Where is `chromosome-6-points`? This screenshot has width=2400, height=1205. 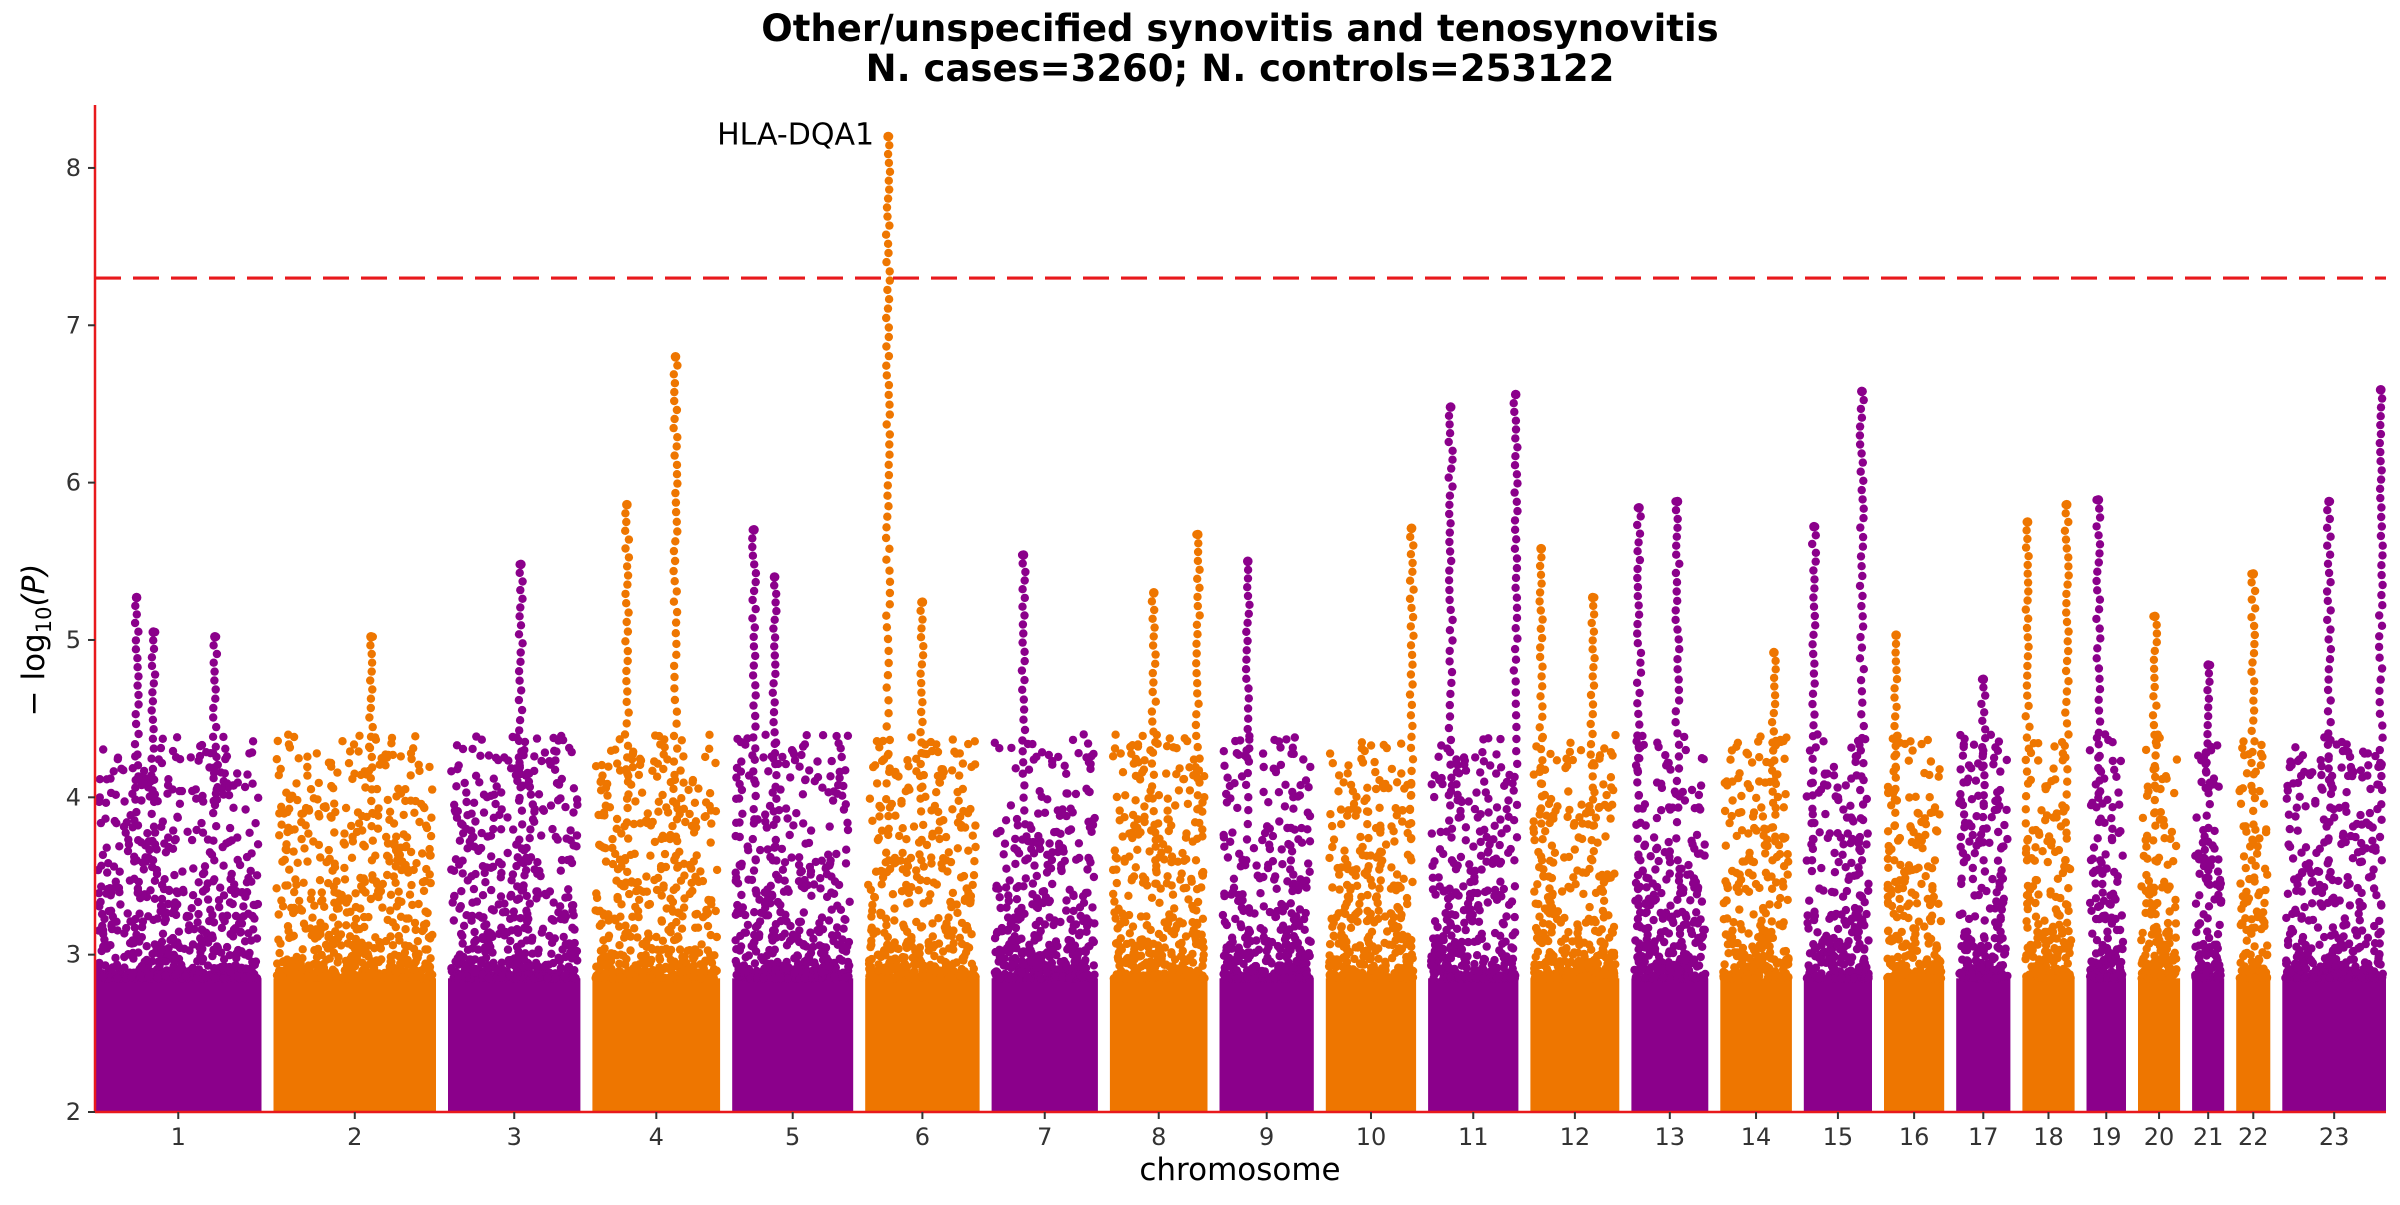 chromosome-6-points is located at coordinates (922, 621).